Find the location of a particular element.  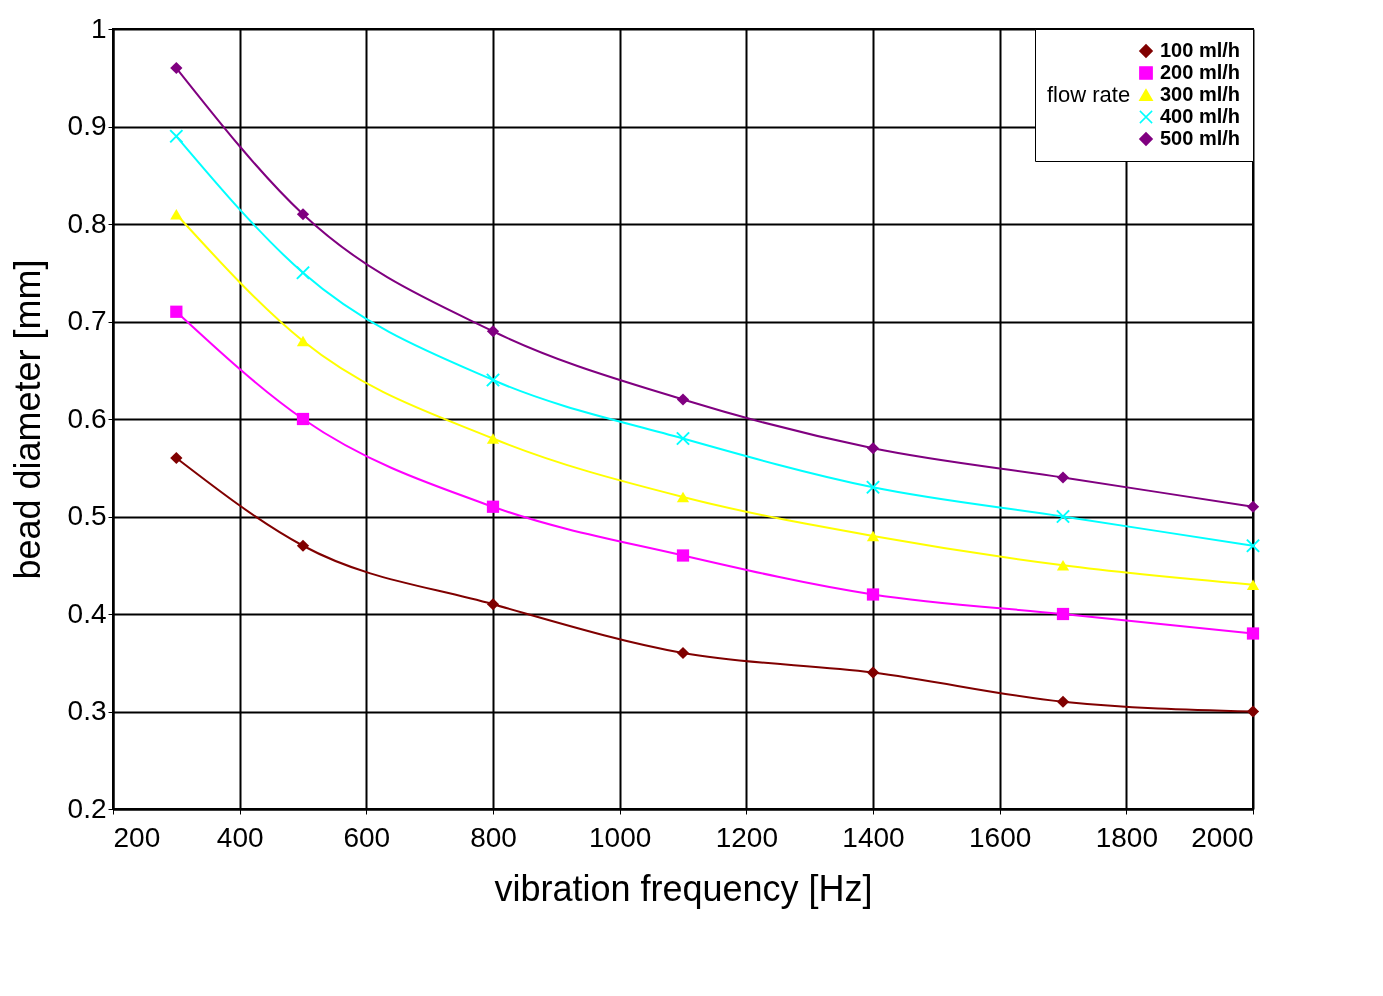

x-tick-label: 2000 is located at coordinates (1222, 837).